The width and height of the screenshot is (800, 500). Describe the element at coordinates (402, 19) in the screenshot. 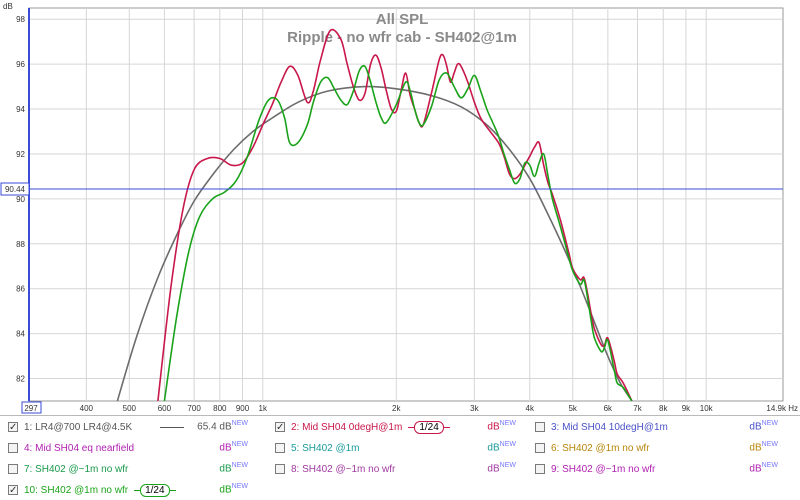

I see `chart-title: All SPL` at that location.